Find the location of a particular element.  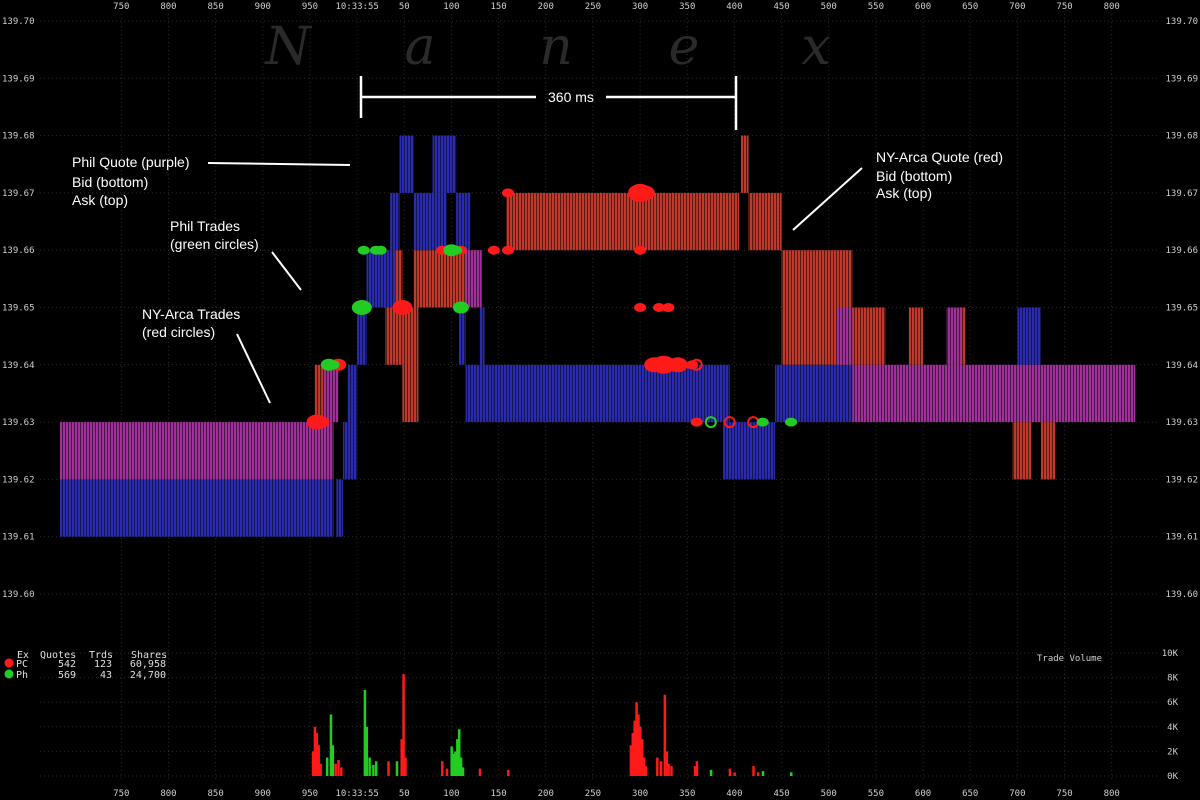

x-tick-label-top: 650 is located at coordinates (970, 7).